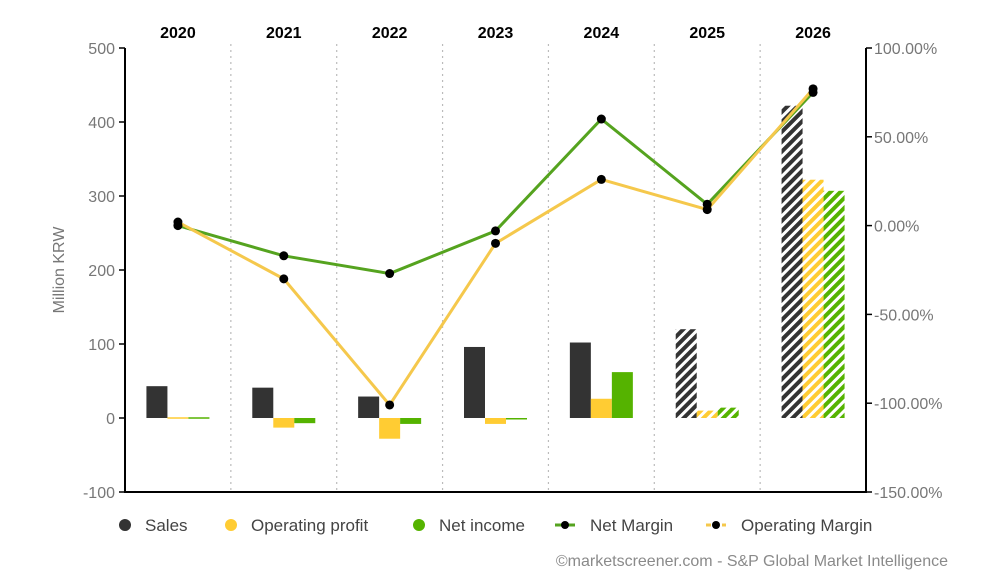 The image size is (997, 584). Describe the element at coordinates (901, 138) in the screenshot. I see `right-tick-label: 50.00%` at that location.